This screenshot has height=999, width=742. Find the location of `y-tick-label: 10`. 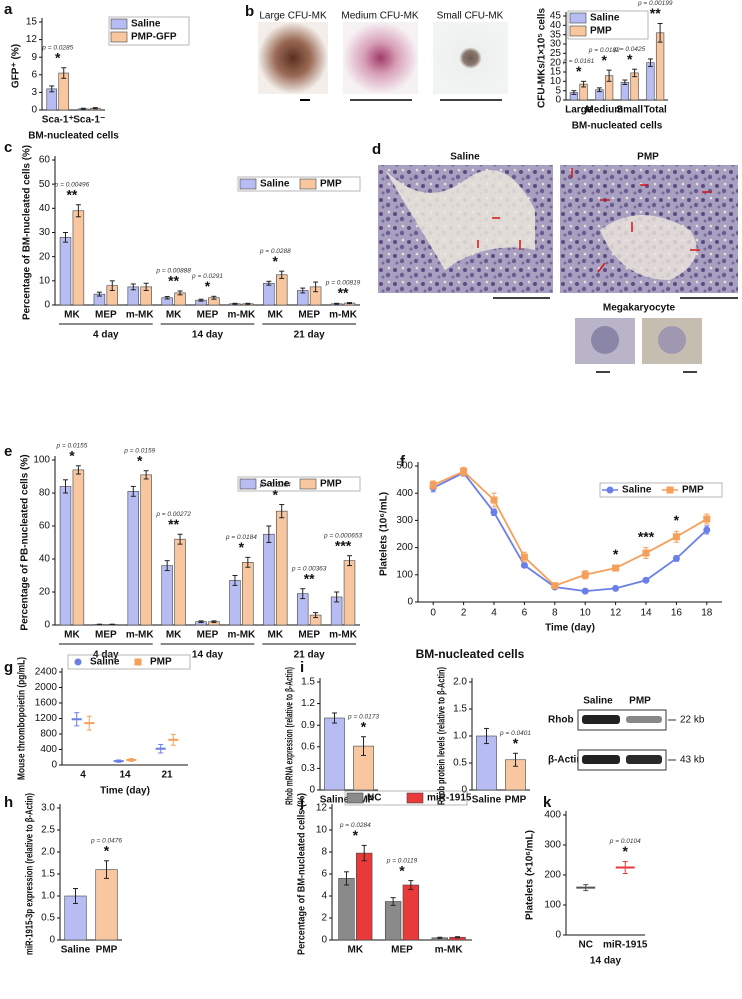

y-tick-label: 10 is located at coordinates (556, 81).